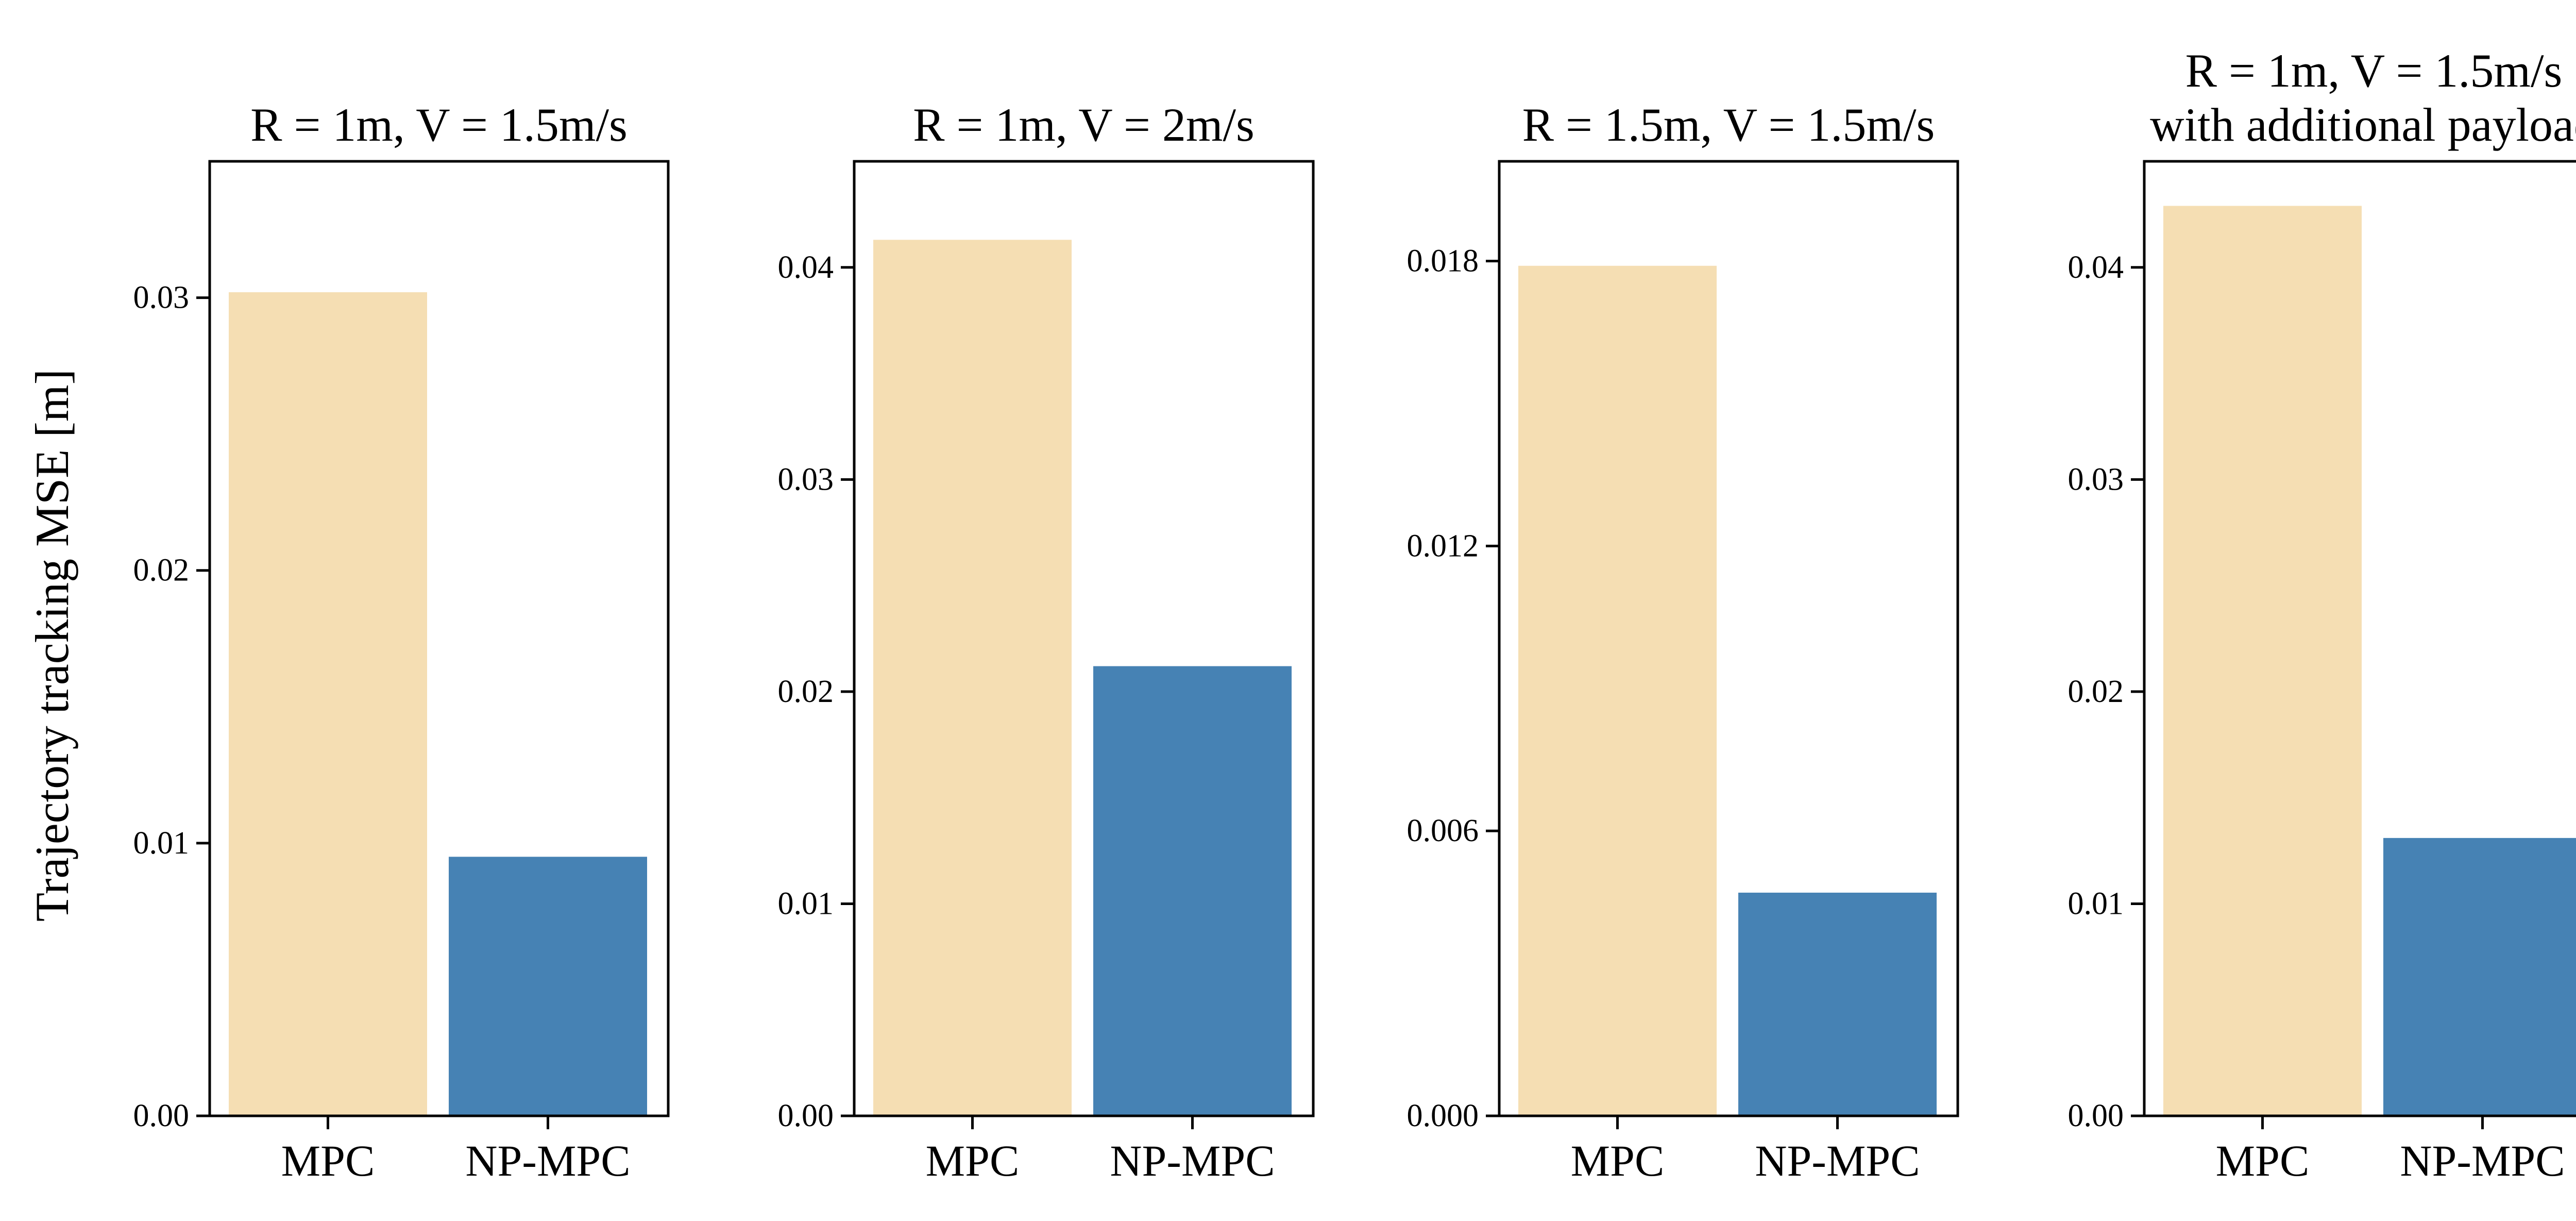 This screenshot has height=1221, width=2576. I want to click on subplot-title: R = 1.5m, V = 1.5m/s, so click(1728, 125).